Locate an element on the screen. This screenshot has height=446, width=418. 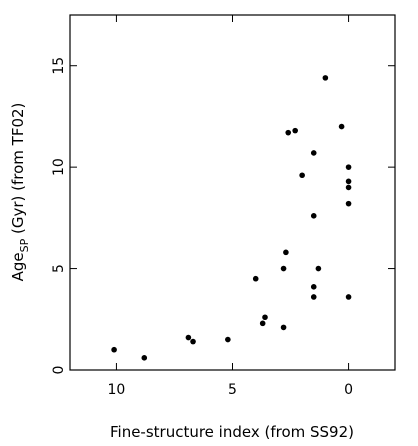
x-tick-label-0: 10 is located at coordinates (117, 390).